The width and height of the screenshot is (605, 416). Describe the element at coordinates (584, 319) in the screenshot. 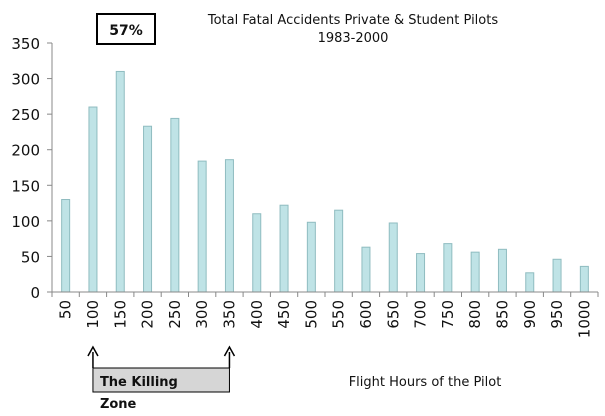

I see `x-tick-label: 1000` at that location.